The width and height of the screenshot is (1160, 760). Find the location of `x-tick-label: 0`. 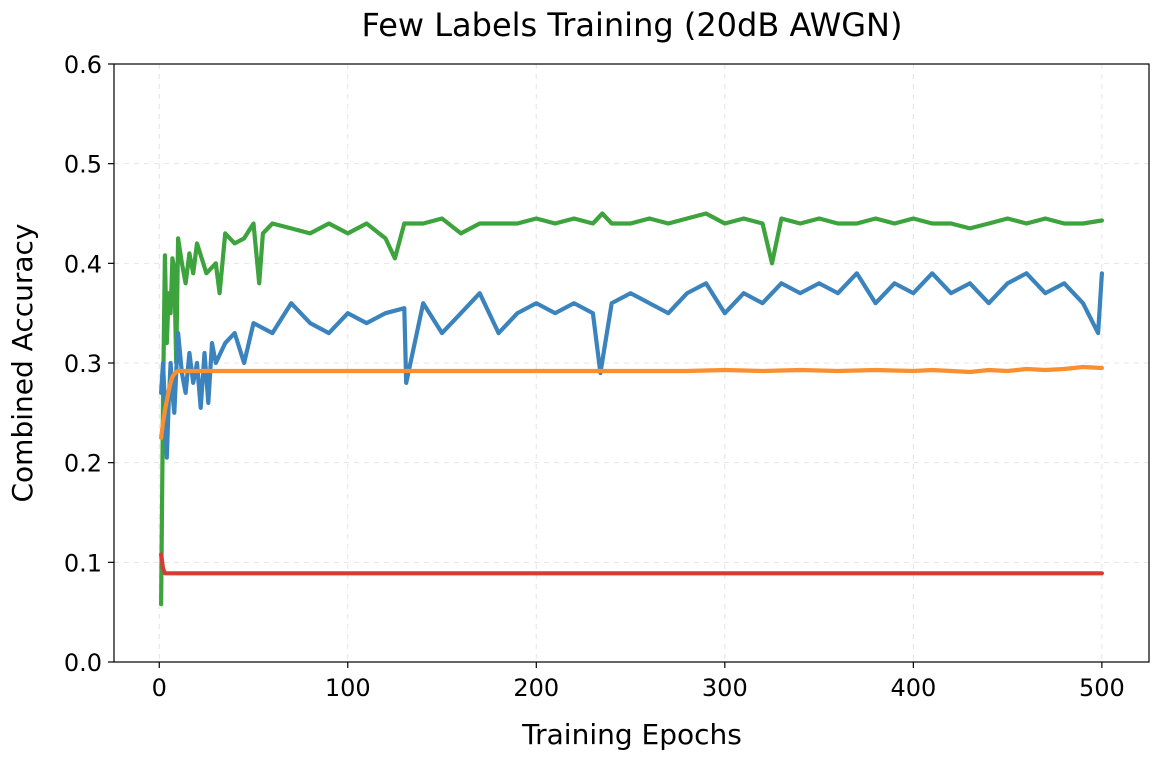

x-tick-label: 0 is located at coordinates (159, 688).